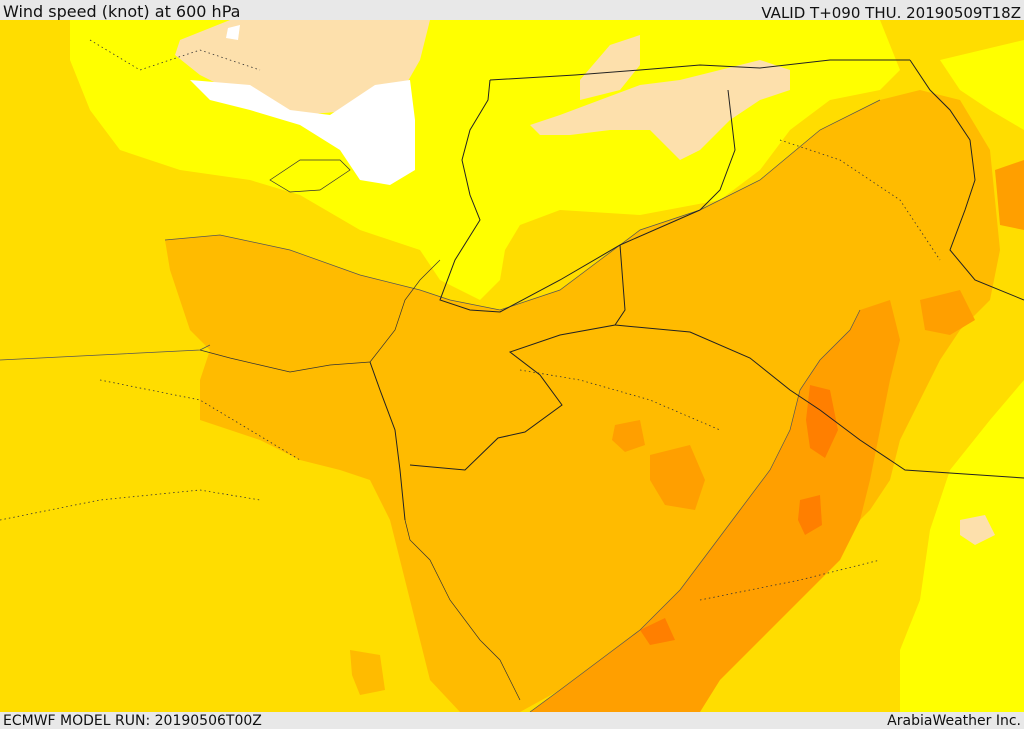 This screenshot has height=729, width=1024. Describe the element at coordinates (660, 110) in the screenshot. I see `band-10-15-iraq` at that location.